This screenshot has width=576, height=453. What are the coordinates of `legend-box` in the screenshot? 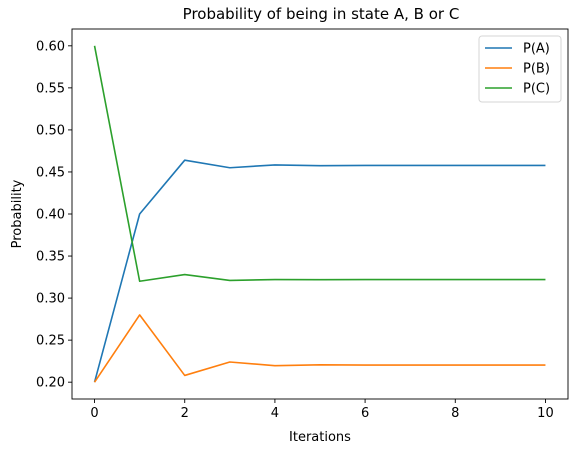 It's located at (520, 69).